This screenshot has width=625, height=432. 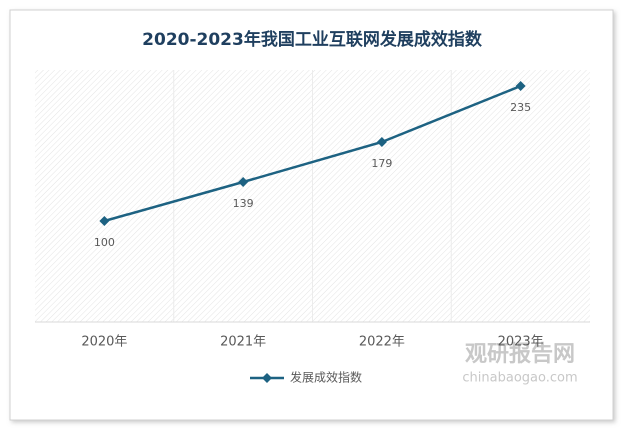 What do you see at coordinates (104, 342) in the screenshot?
I see `x-tick-label: 2020年` at bounding box center [104, 342].